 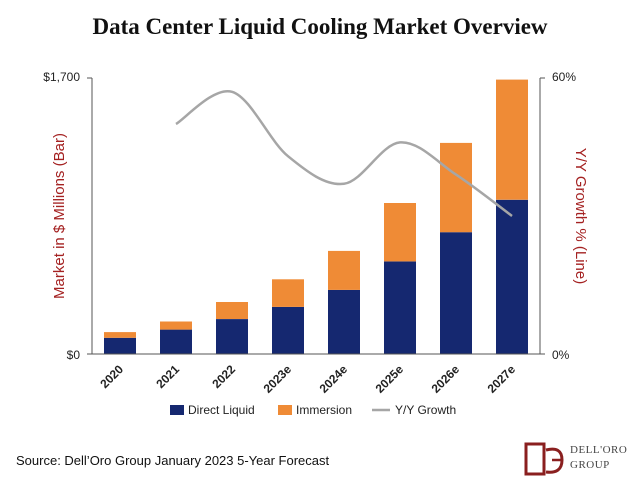 I want to click on y-axis-left: $0 $1,700, so click(x=61, y=216).